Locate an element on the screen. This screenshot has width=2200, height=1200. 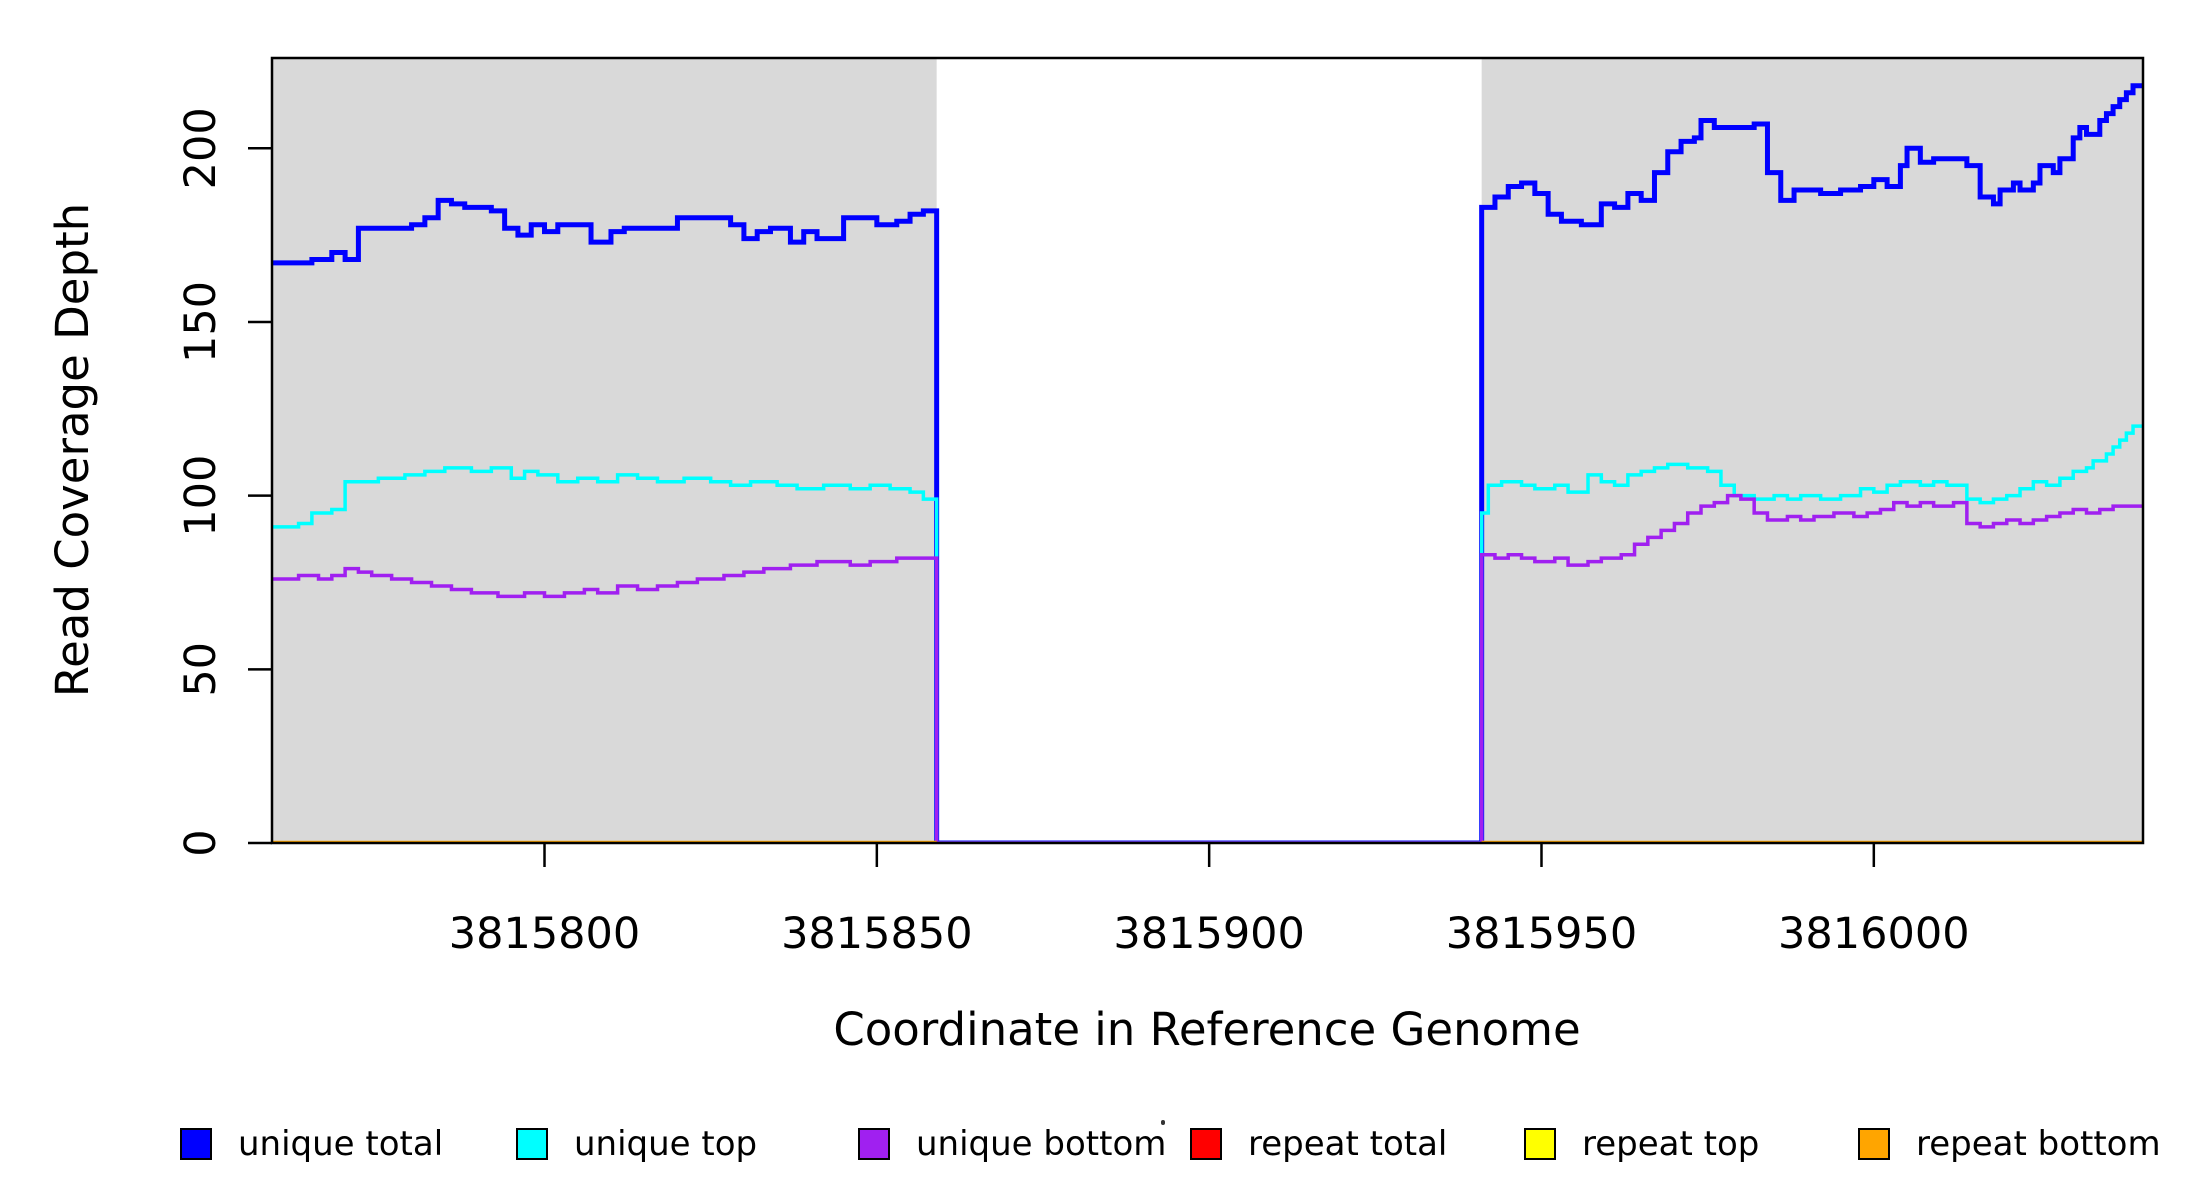
x-tick-label: 3816000 is located at coordinates (1874, 934).